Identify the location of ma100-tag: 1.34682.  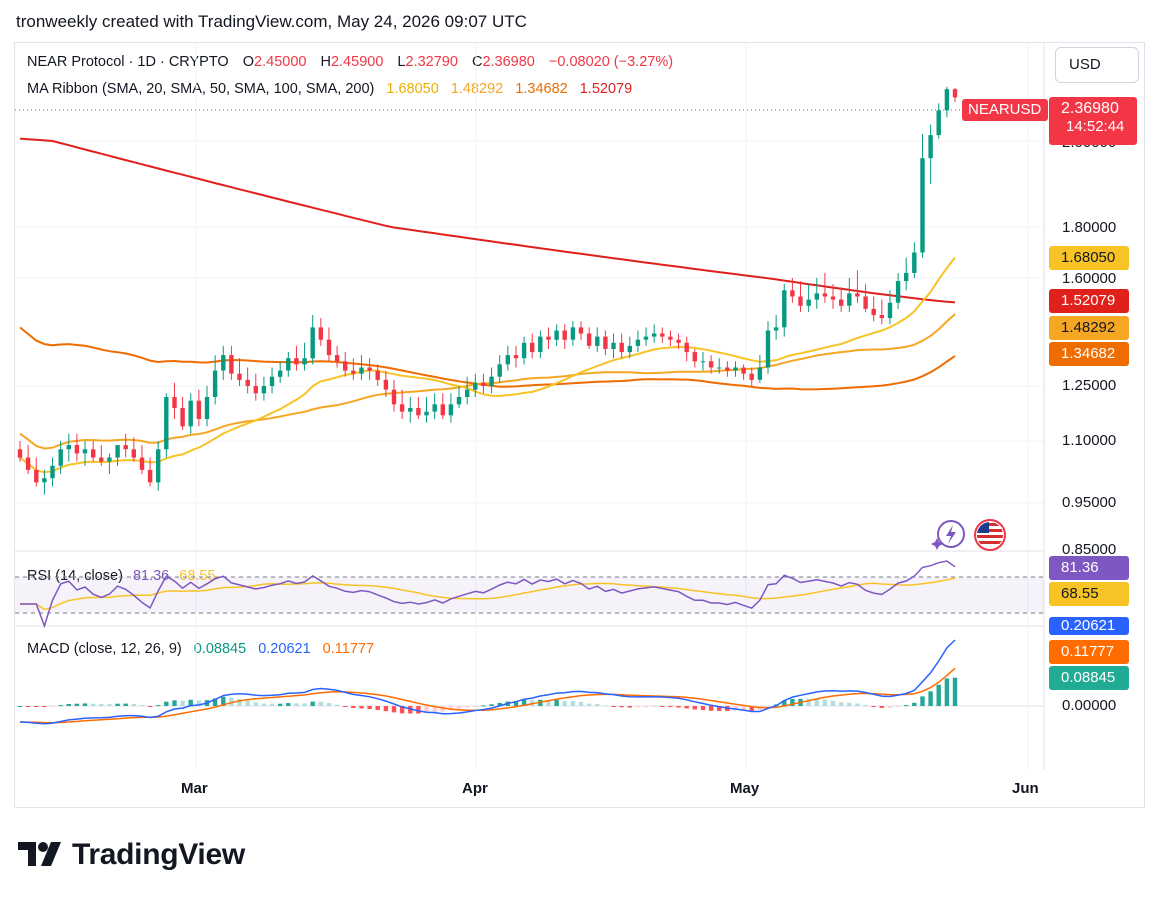
(1089, 354).